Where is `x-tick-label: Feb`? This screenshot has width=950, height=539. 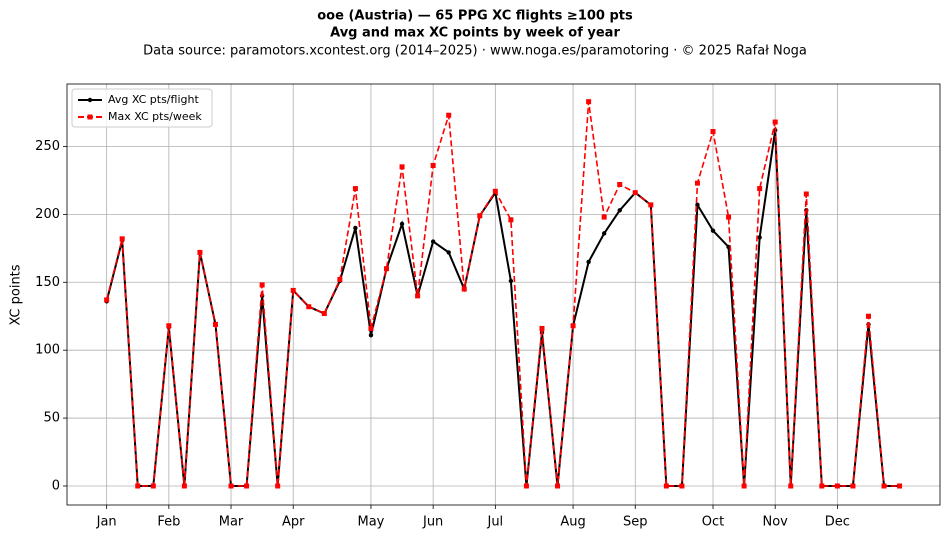
x-tick-label: Feb is located at coordinates (168, 522).